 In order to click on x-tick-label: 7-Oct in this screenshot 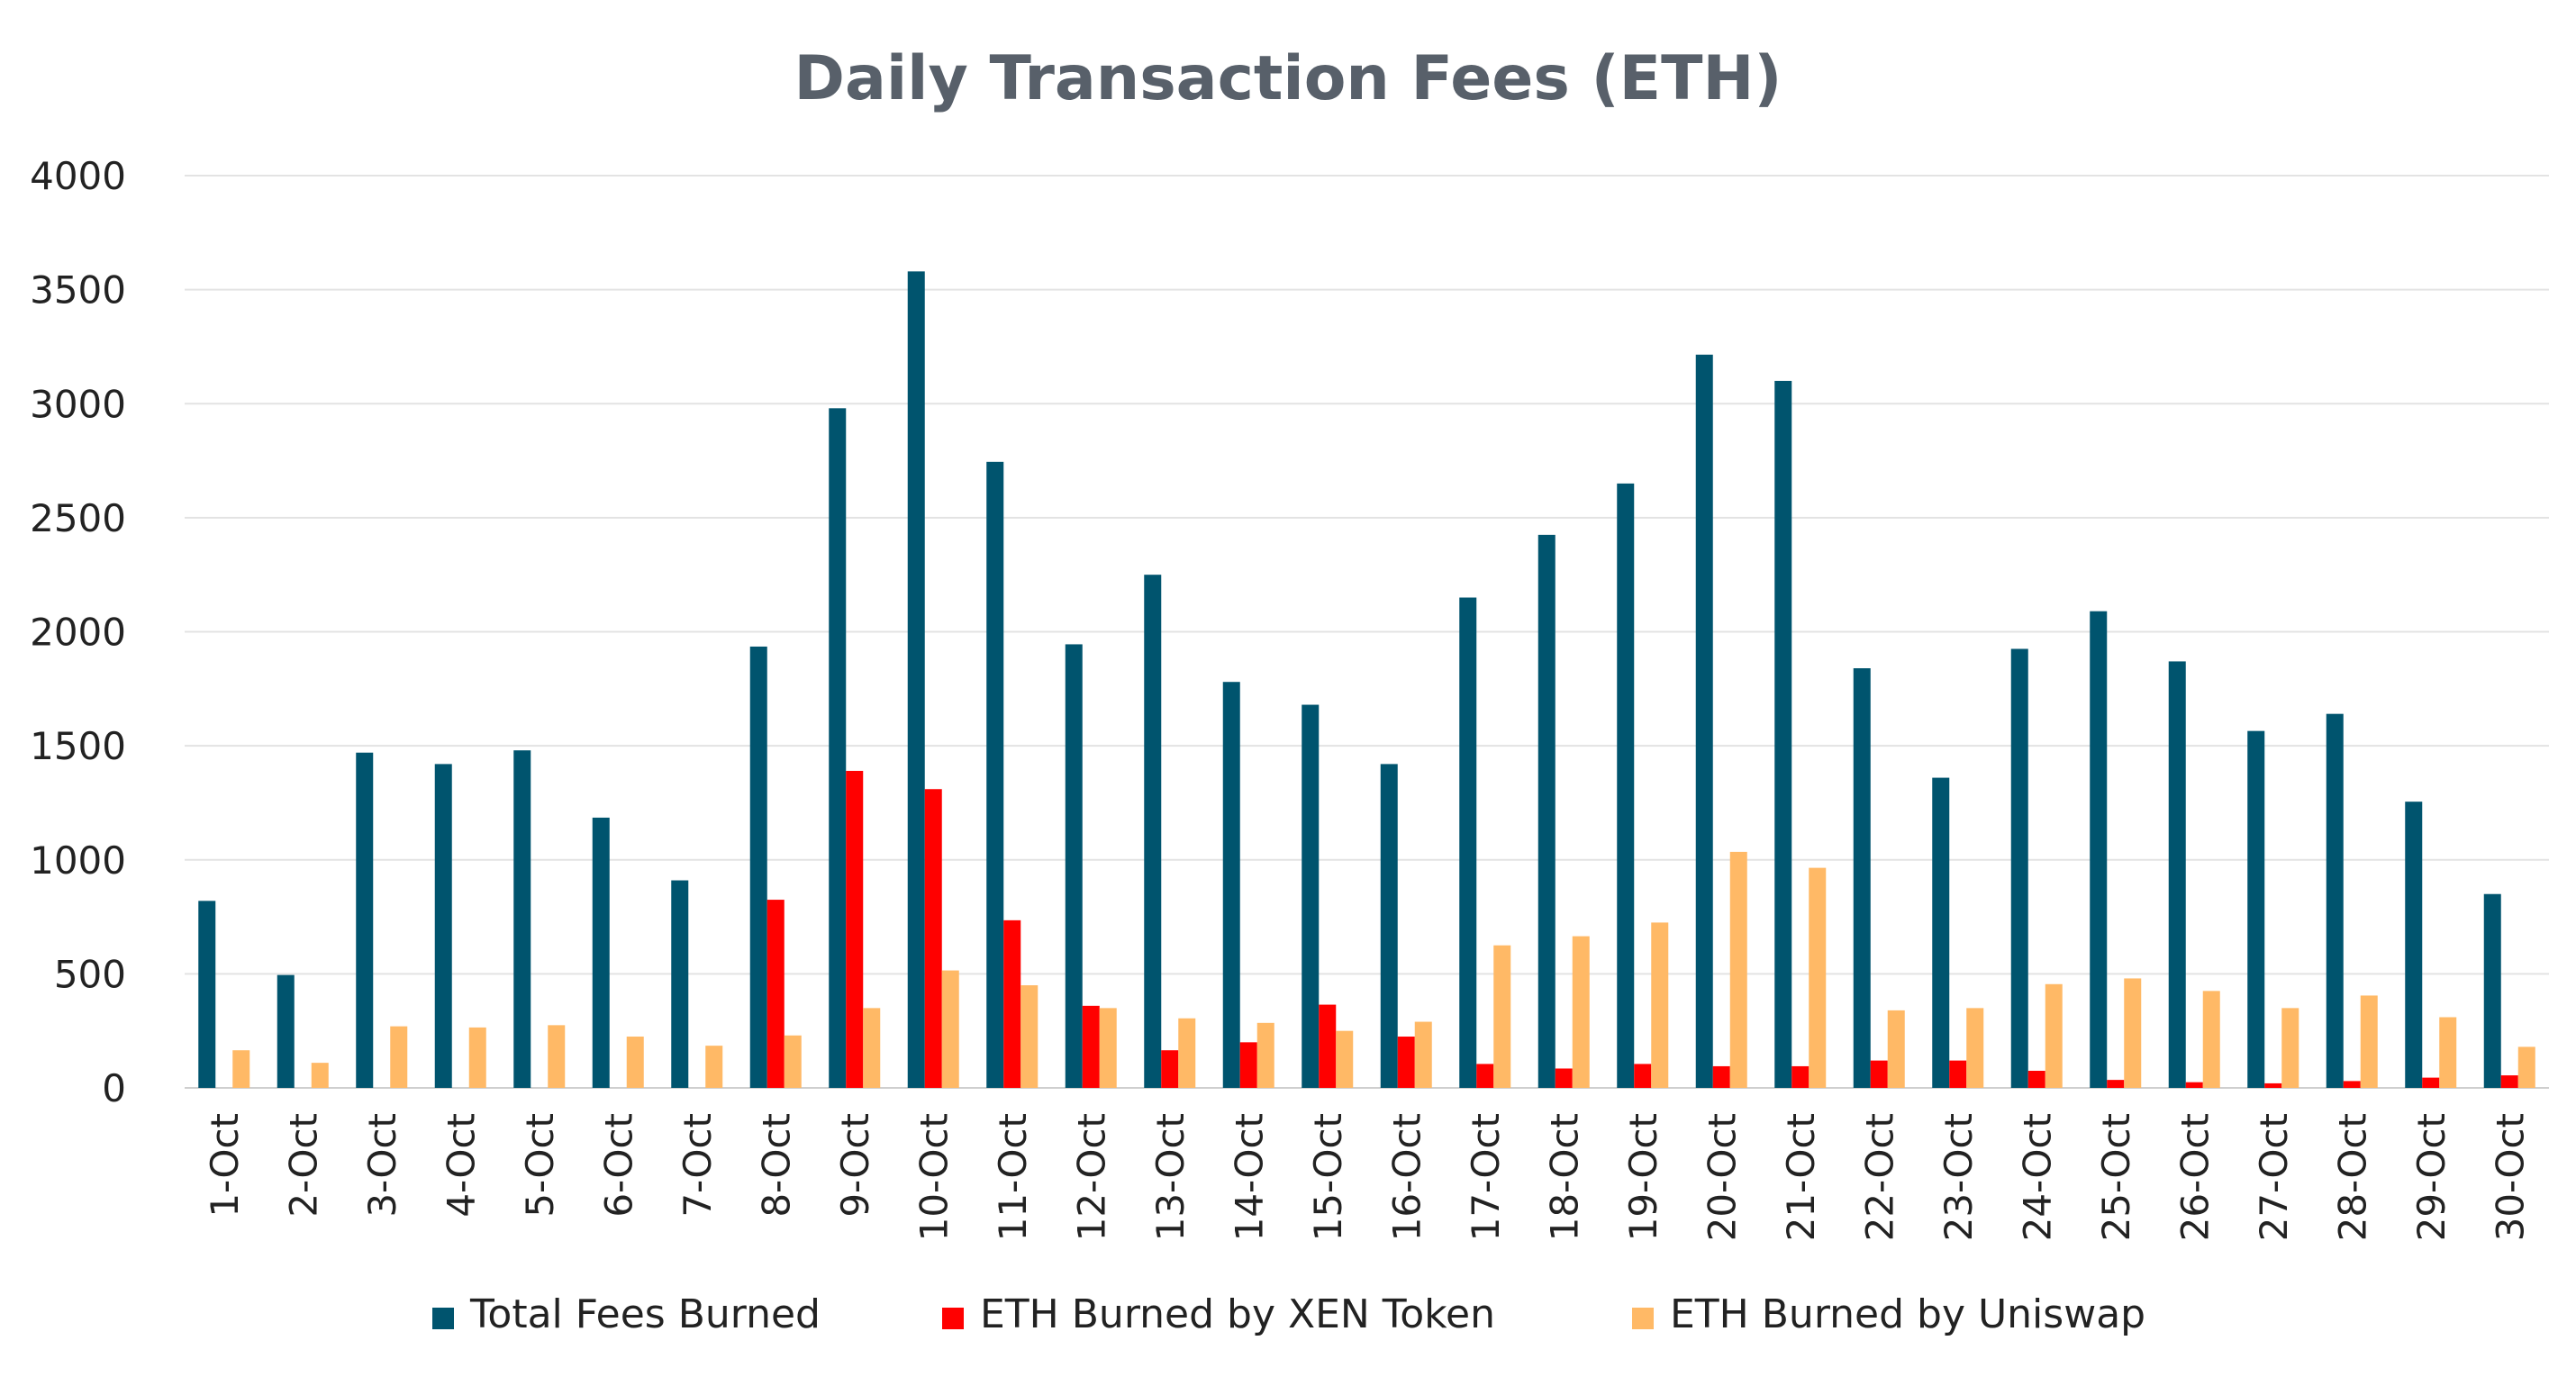, I will do `click(698, 1165)`.